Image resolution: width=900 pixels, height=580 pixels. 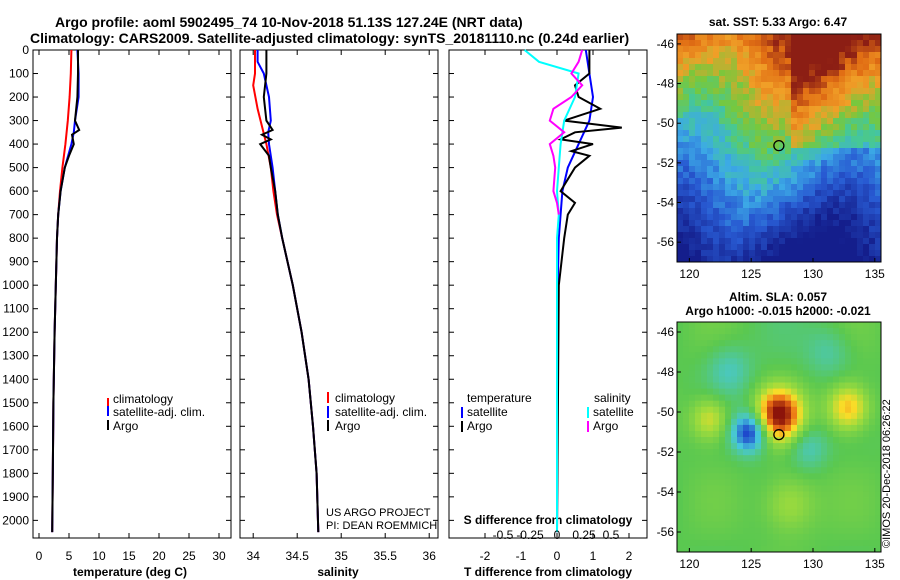 What do you see at coordinates (629, 556) in the screenshot?
I see `x-tick-label: 2` at bounding box center [629, 556].